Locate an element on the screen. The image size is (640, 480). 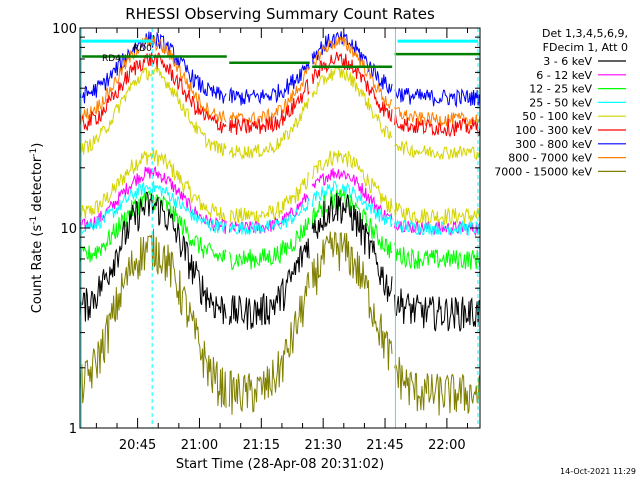
series-line-7-high1-seg2 is located at coordinates (352, 72).